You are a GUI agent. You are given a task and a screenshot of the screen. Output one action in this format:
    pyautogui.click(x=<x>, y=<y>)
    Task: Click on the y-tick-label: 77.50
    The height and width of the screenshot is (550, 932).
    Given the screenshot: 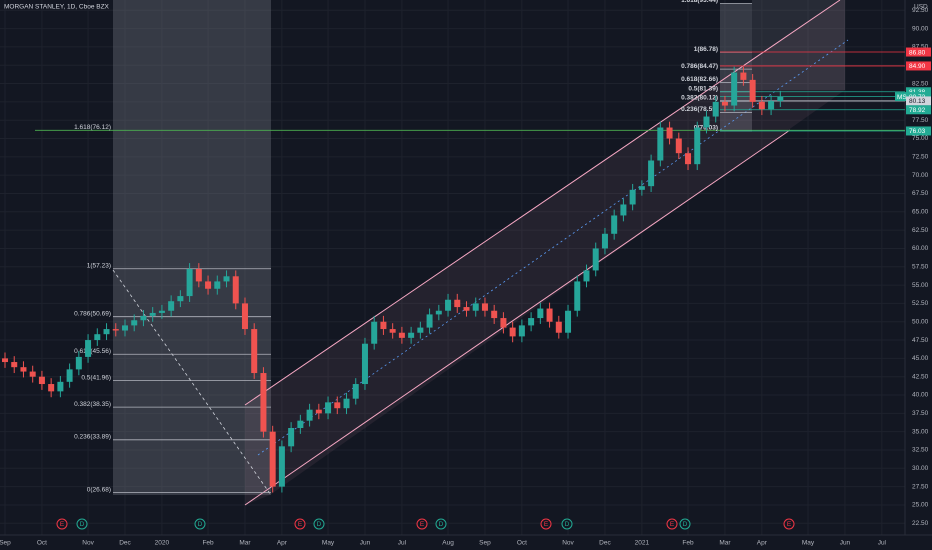 What is the action you would take?
    pyautogui.click(x=920, y=120)
    